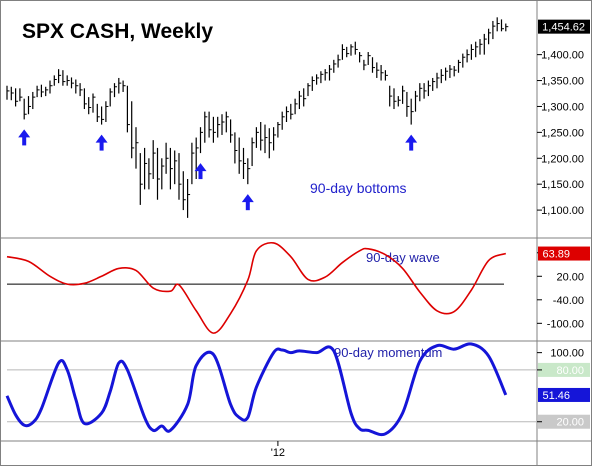  What do you see at coordinates (117, 31) in the screenshot?
I see `chart-title: SPX CASH, Weekly` at bounding box center [117, 31].